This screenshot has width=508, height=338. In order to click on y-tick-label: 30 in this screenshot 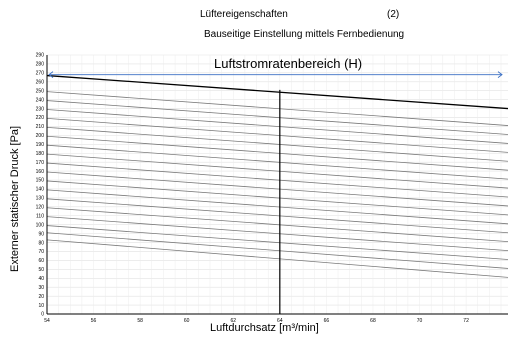, I will do `click(41, 288)`.